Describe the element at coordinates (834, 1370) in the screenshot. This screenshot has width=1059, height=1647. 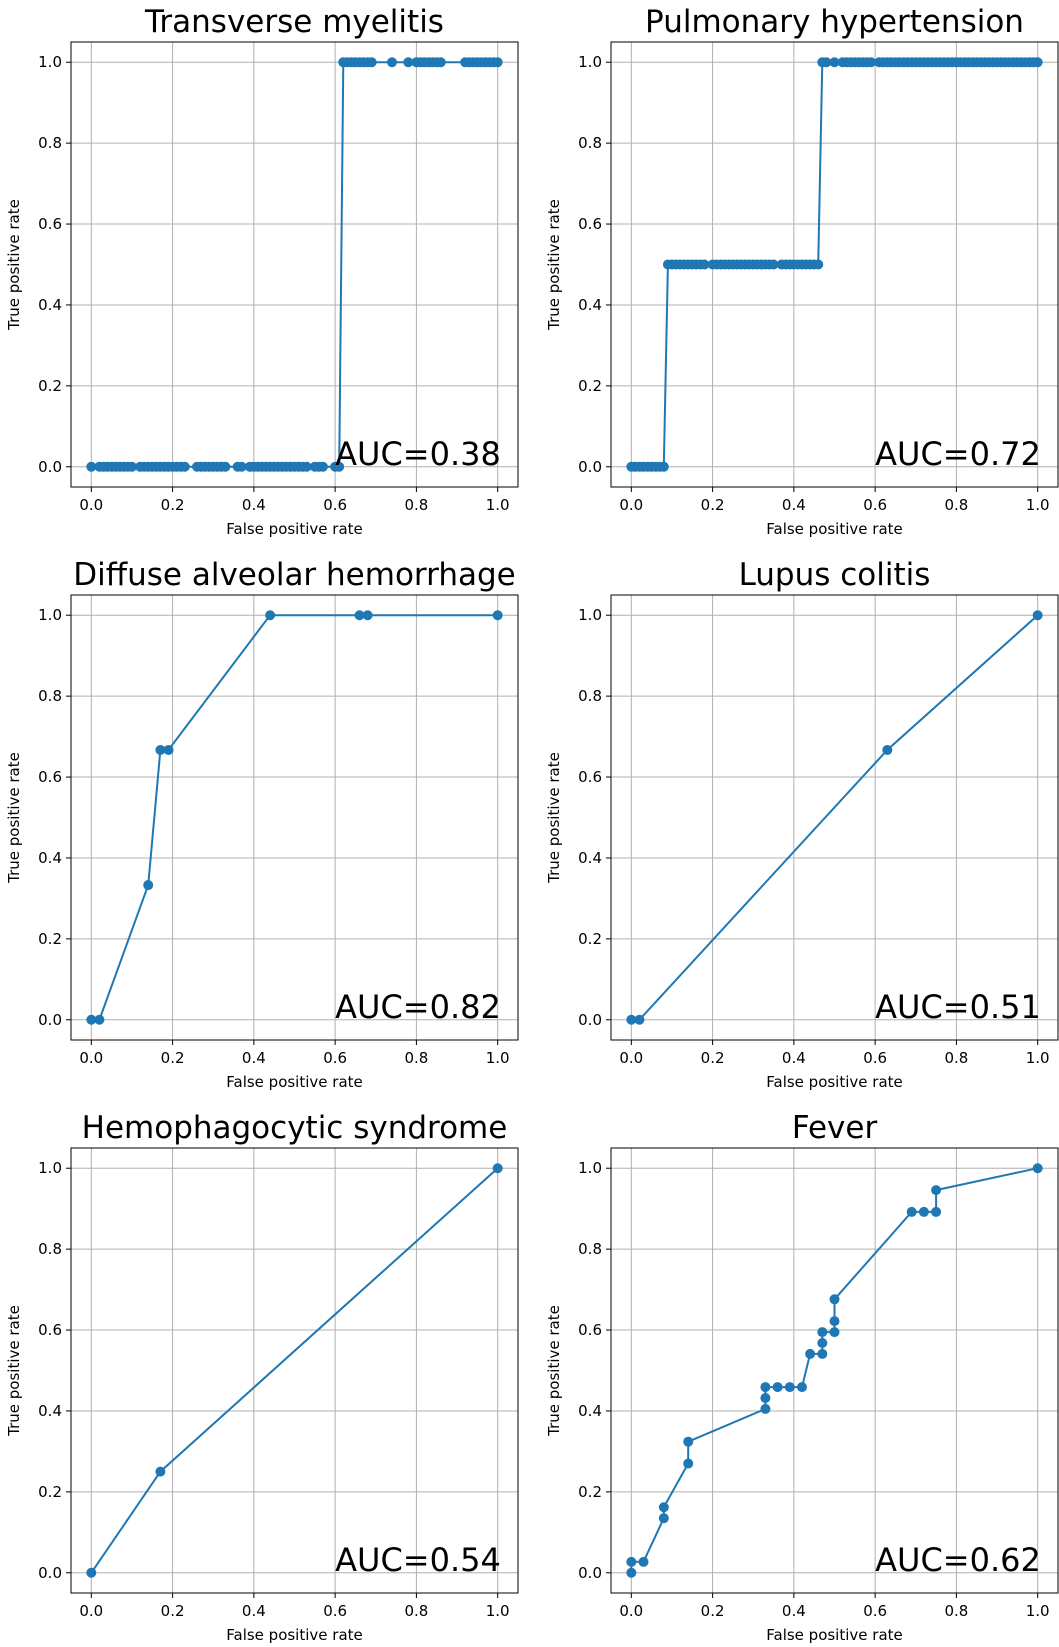
I see `chart-5-axes-frame` at that location.